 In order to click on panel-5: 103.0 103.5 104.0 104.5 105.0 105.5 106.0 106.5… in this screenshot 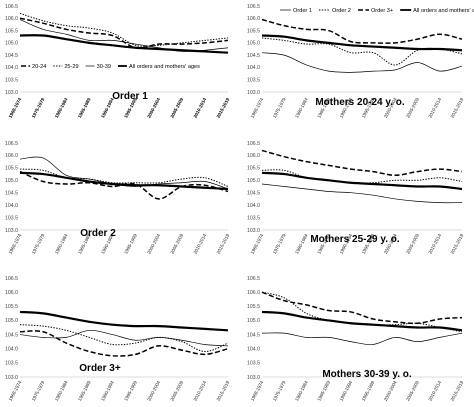, I will do `click(118, 339)`.